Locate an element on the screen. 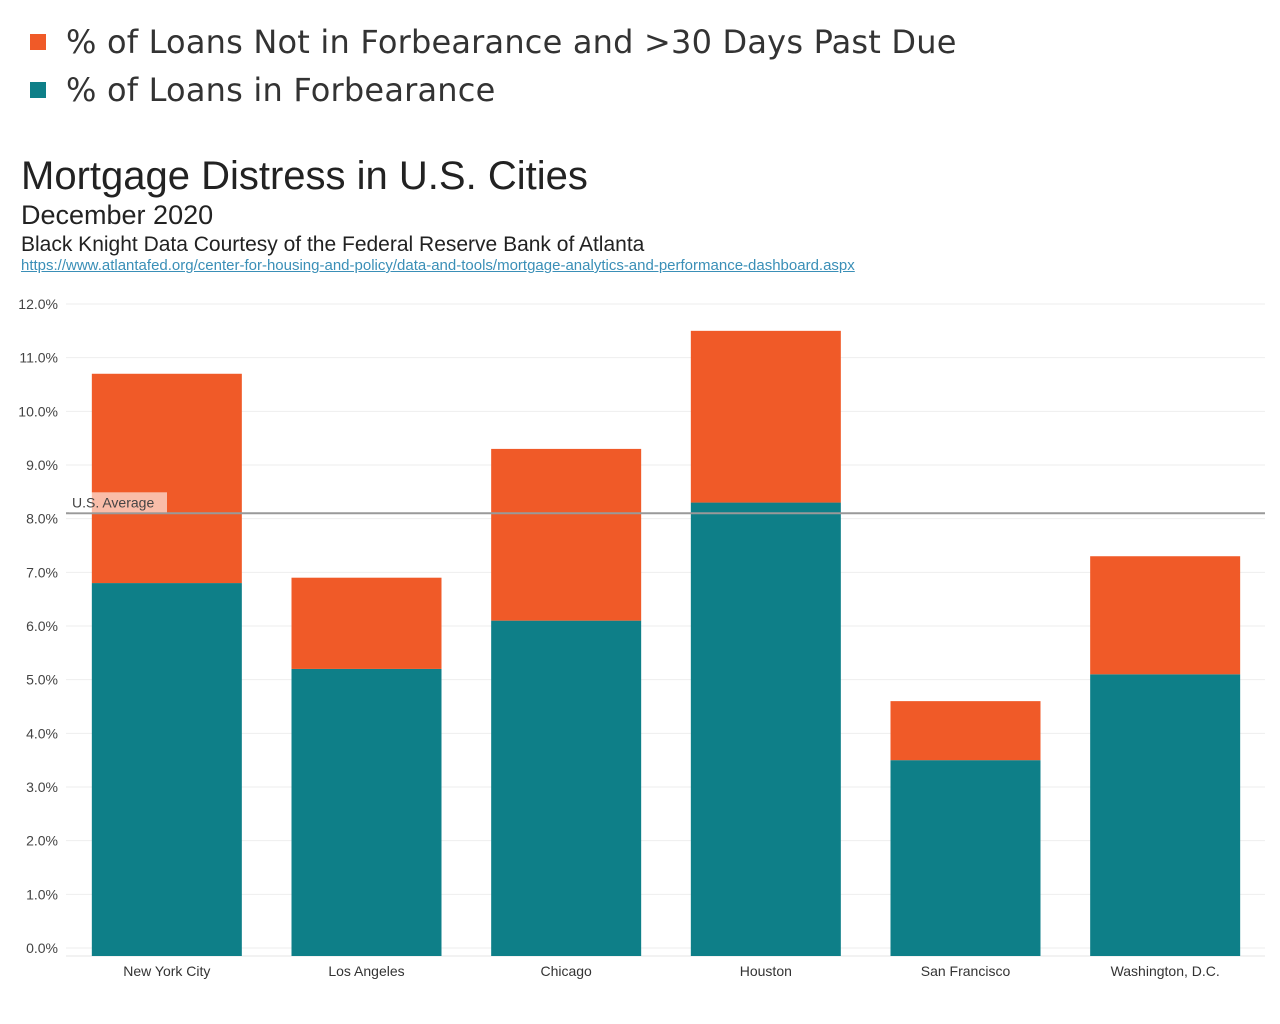 The width and height of the screenshot is (1280, 1024). y-tick-label: 4.0% is located at coordinates (42, 733).